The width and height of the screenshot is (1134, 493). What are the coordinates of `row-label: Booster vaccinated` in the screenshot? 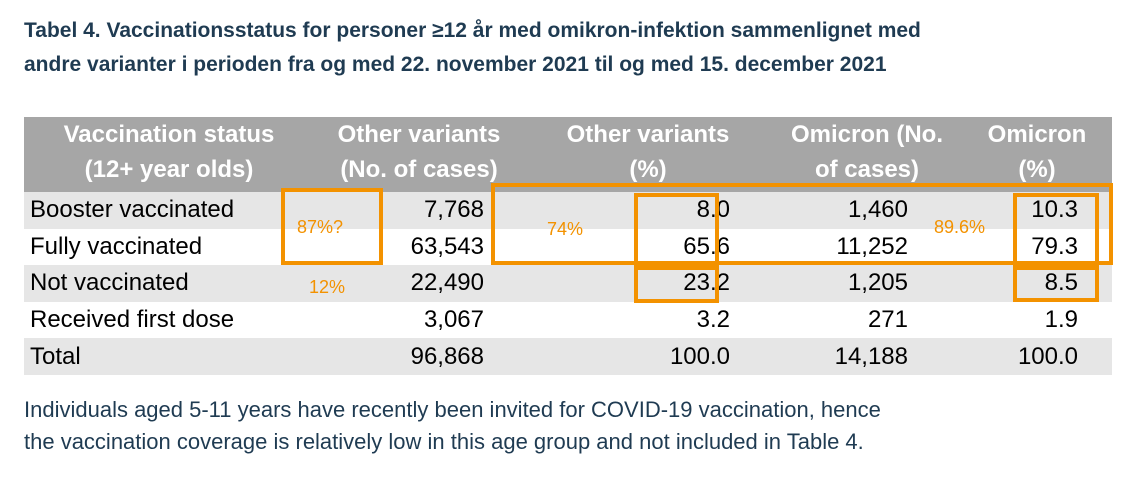 It's located at (169, 210).